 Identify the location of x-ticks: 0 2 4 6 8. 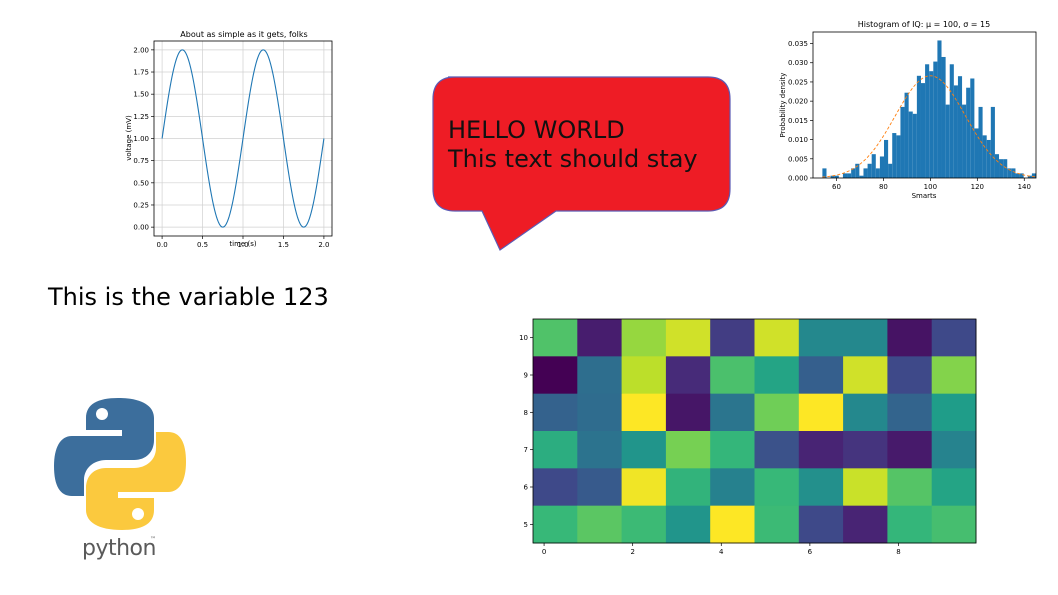
(721, 549).